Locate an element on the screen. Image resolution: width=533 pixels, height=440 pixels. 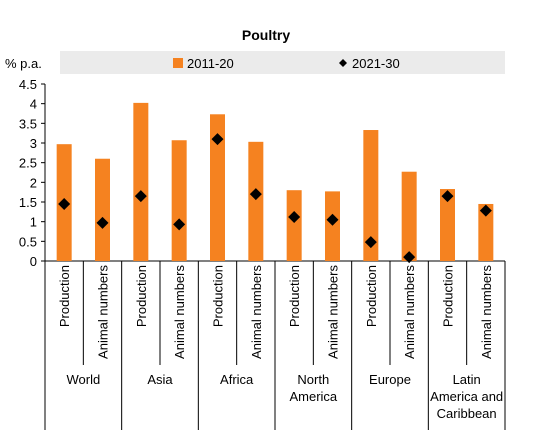
y-tick-label: 4.5 is located at coordinates (28, 84).